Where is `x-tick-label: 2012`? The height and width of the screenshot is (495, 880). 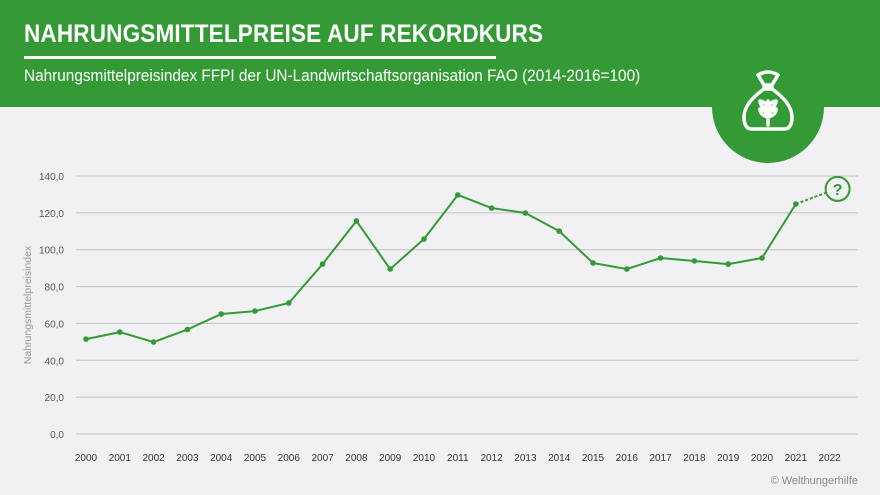 x-tick-label: 2012 is located at coordinates (491, 458).